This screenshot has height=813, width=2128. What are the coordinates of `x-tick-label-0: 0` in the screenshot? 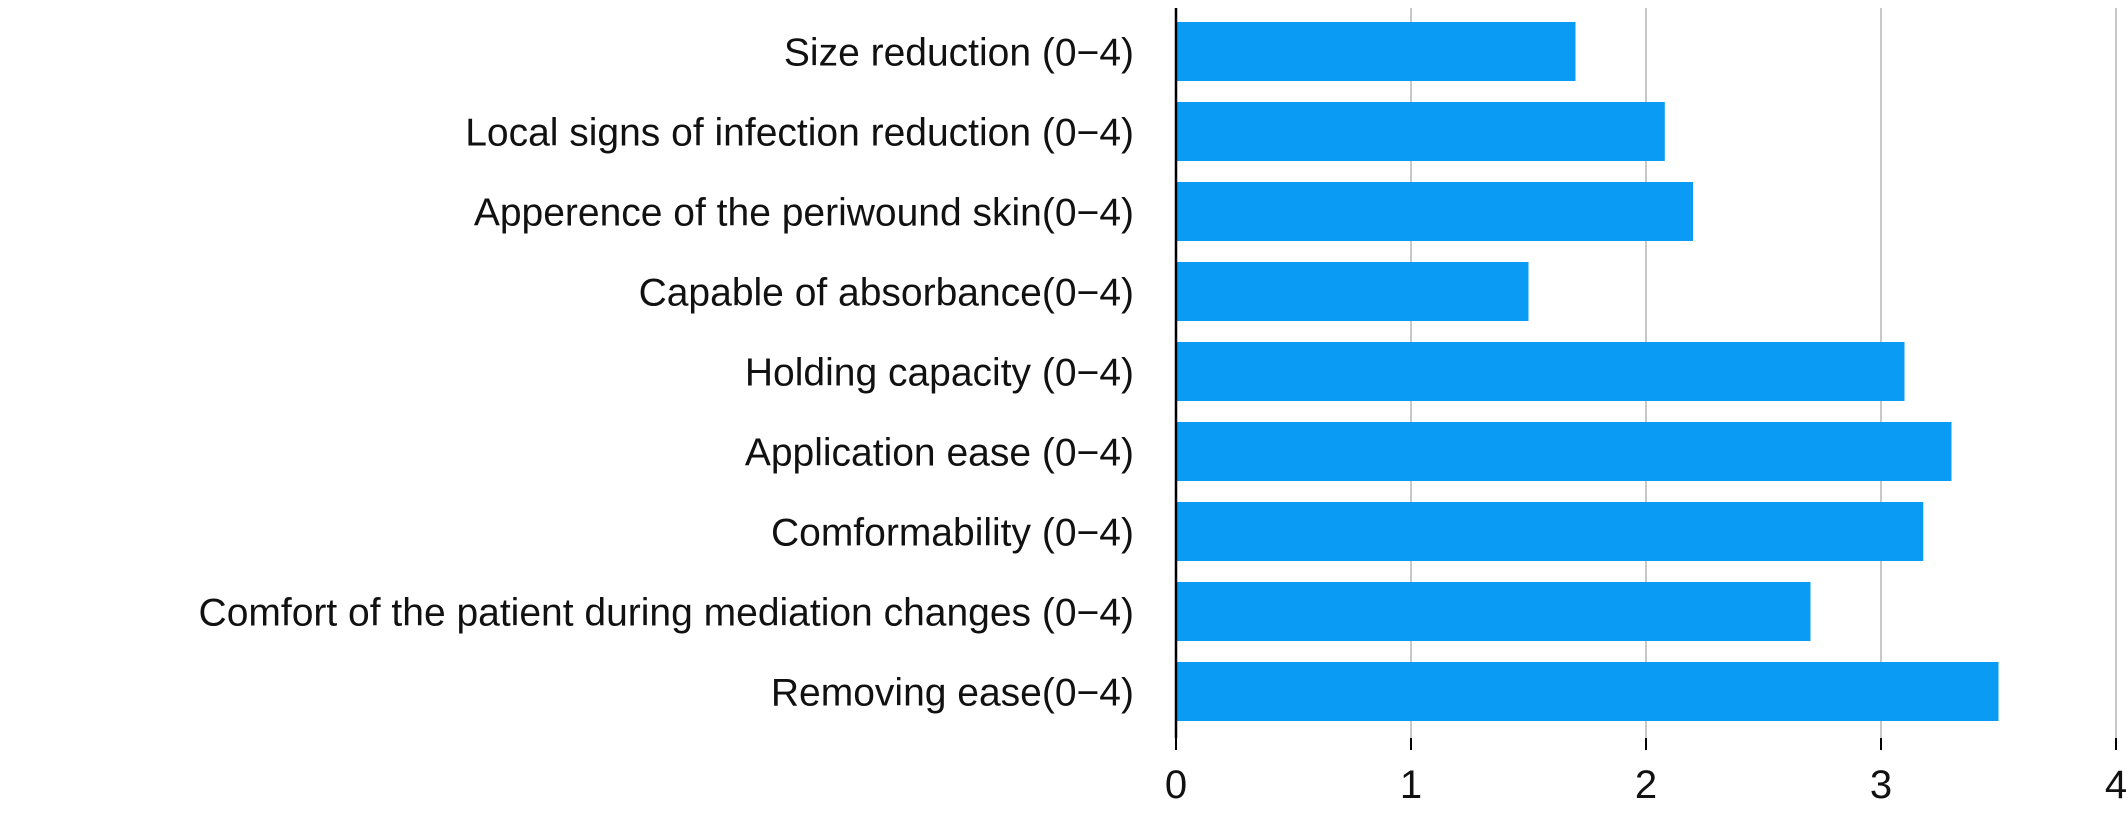 It's located at (1176, 785).